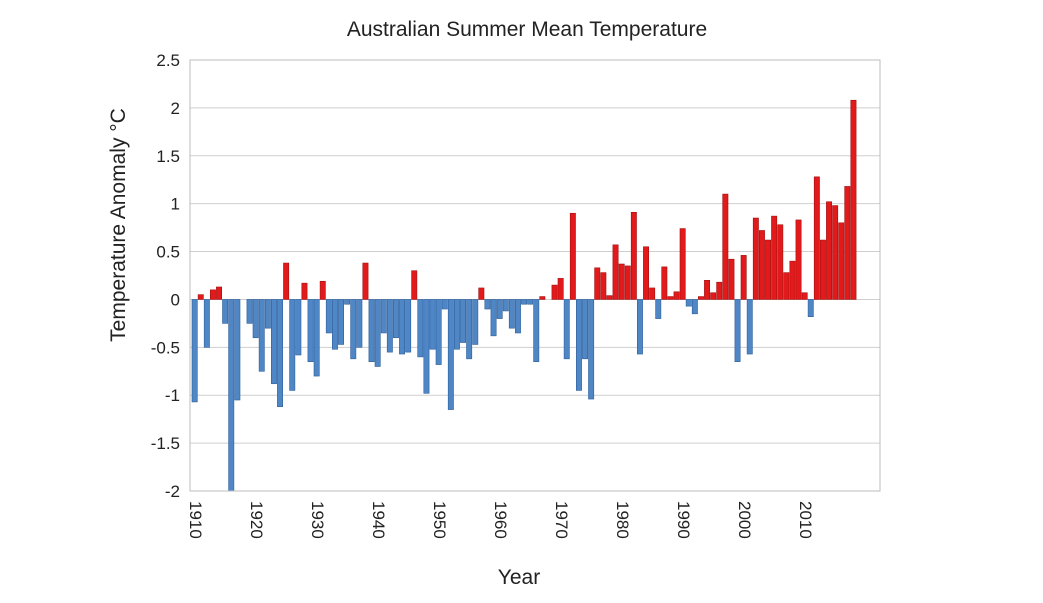 This screenshot has width=1043, height=603. What do you see at coordinates (304, 291) in the screenshot?
I see `bar-1928` at bounding box center [304, 291].